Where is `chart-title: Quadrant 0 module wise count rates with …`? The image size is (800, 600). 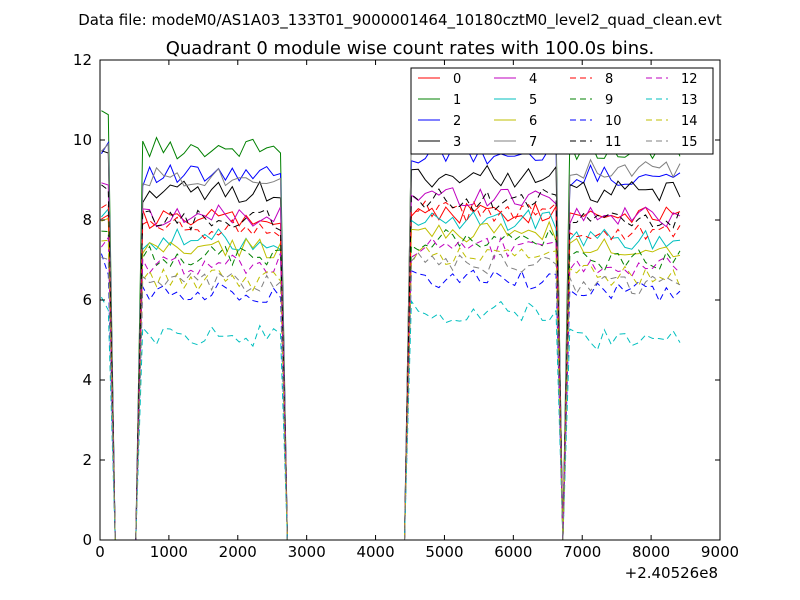 chart-title: Quadrant 0 module wise count rates with … is located at coordinates (410, 48).